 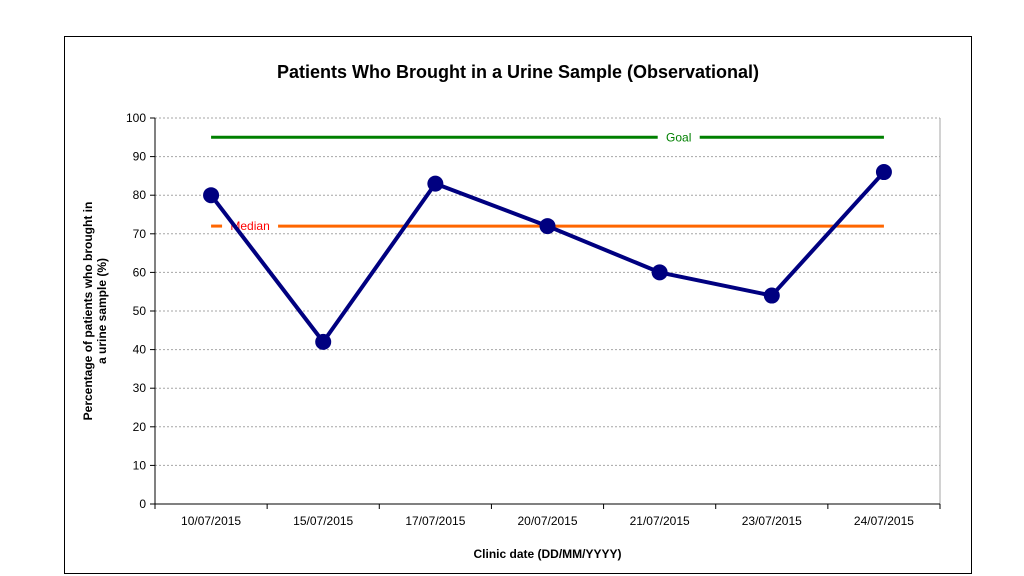 What do you see at coordinates (140, 195) in the screenshot?
I see `y-tick-label: 80` at bounding box center [140, 195].